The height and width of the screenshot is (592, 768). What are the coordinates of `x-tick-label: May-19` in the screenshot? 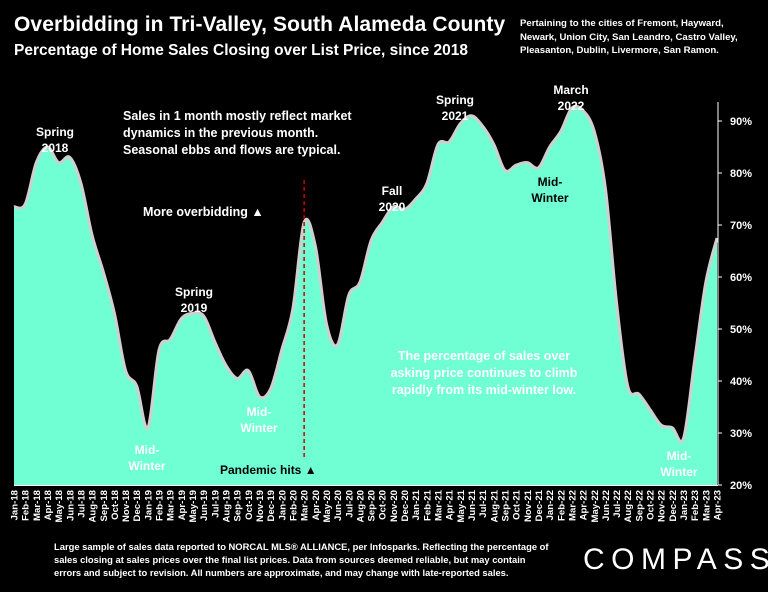 It's located at (193, 506).